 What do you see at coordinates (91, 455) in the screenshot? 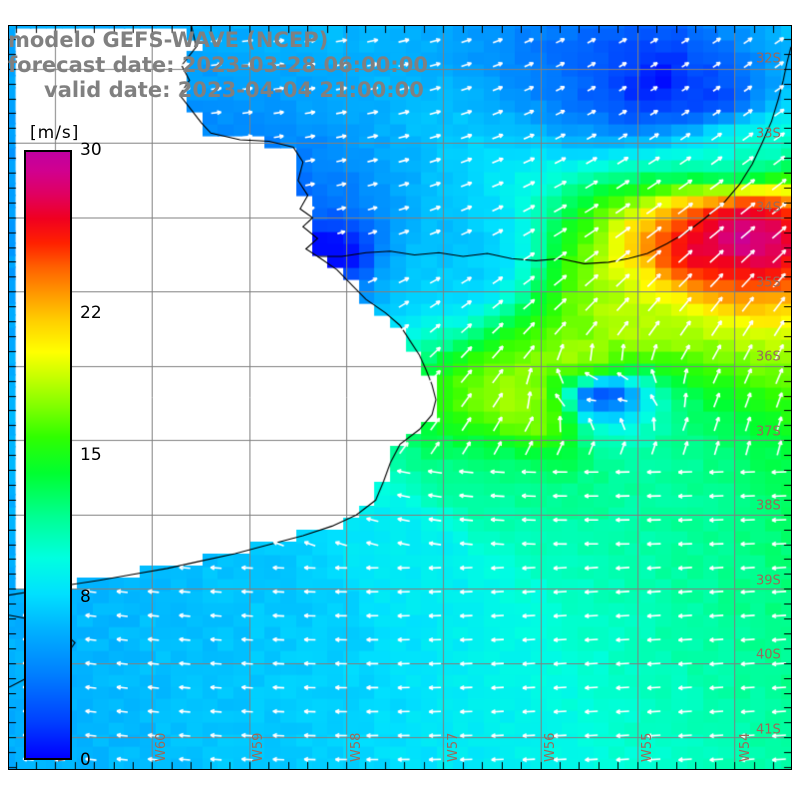
I see `colorbar-tick-15: 15` at bounding box center [91, 455].